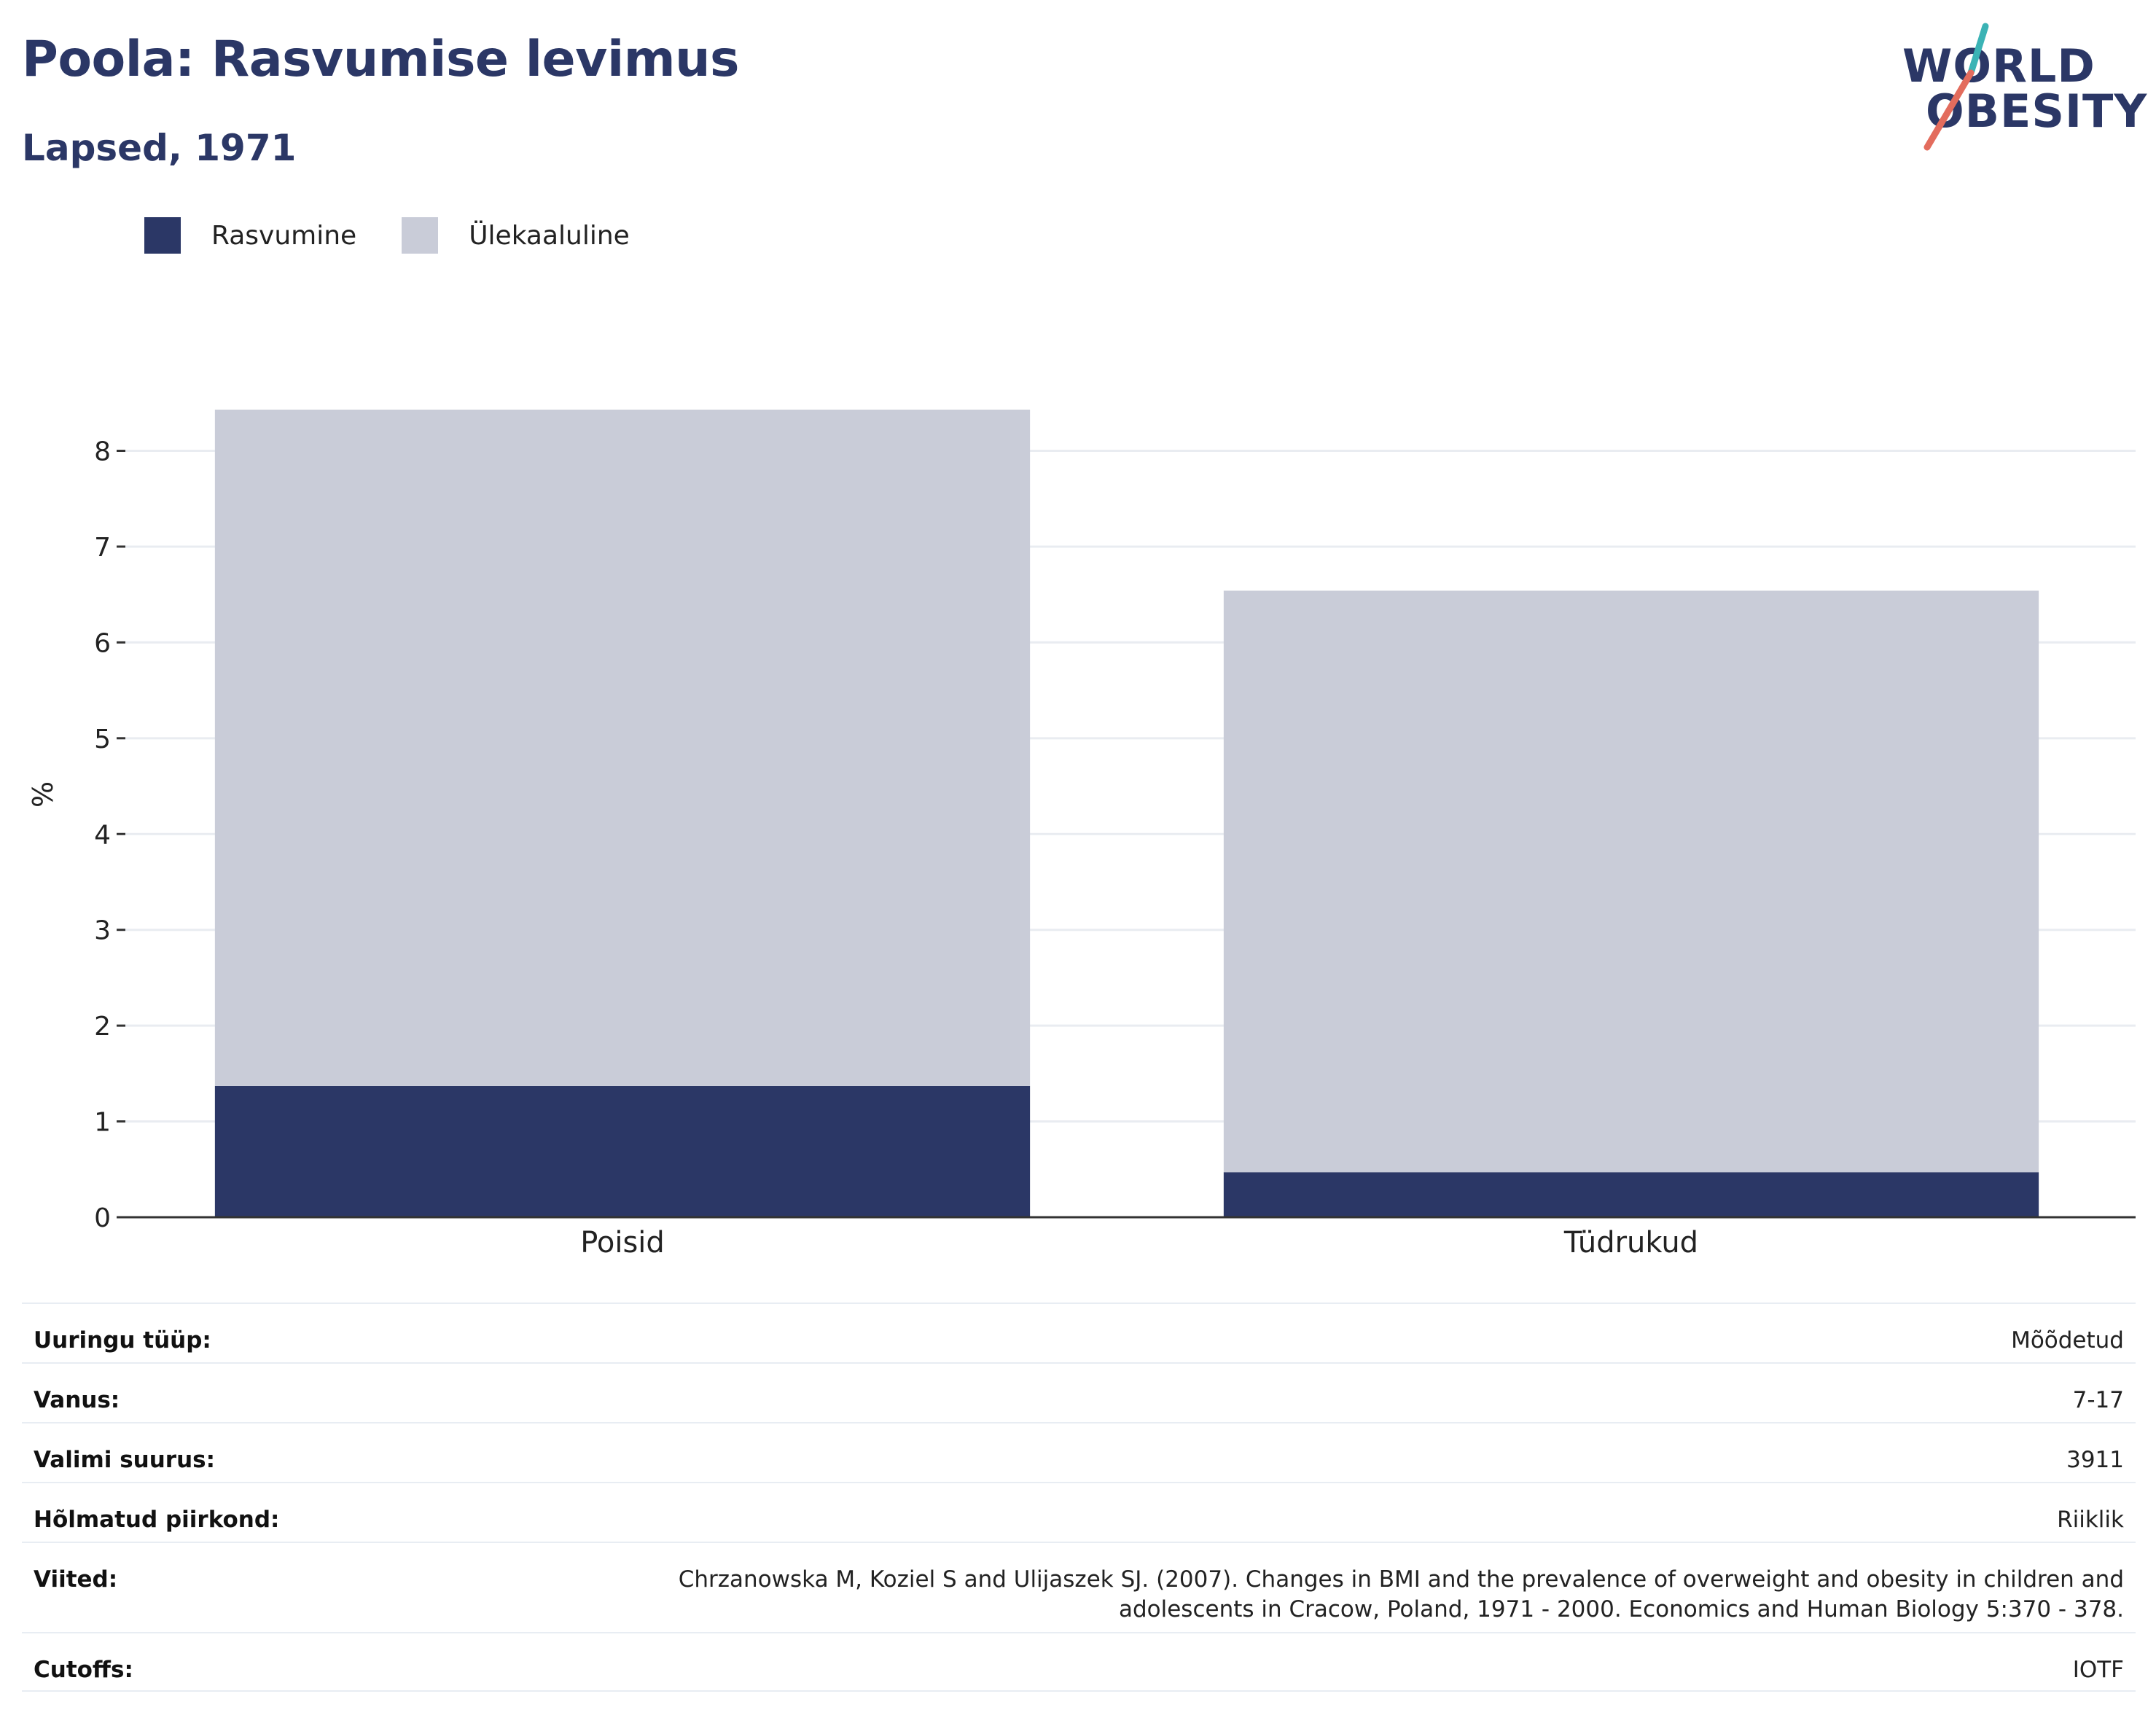 The image size is (2156, 1734). I want to click on info-label: Cutoffs:, so click(84, 1670).